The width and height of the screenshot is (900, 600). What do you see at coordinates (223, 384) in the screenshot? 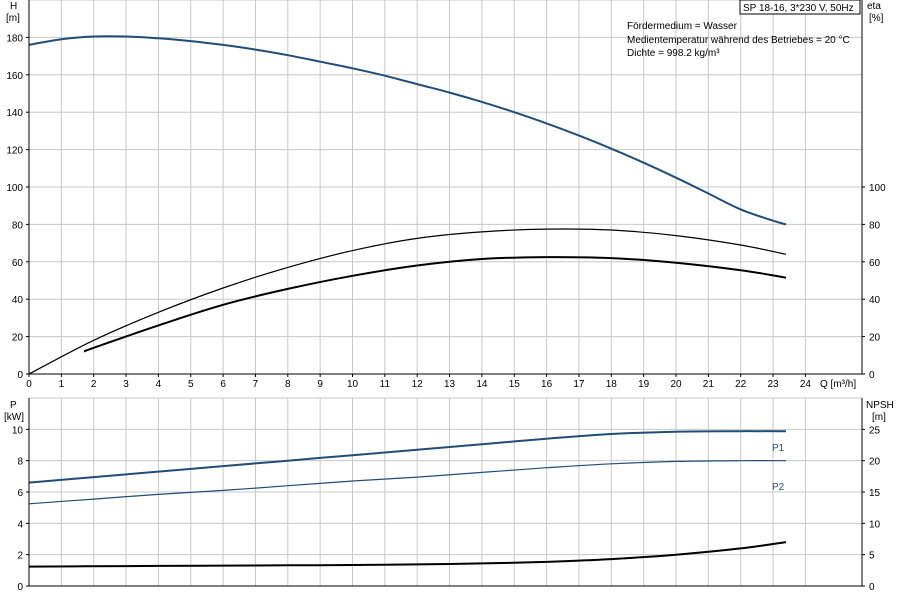
I see `x-tick-label: 6` at bounding box center [223, 384].